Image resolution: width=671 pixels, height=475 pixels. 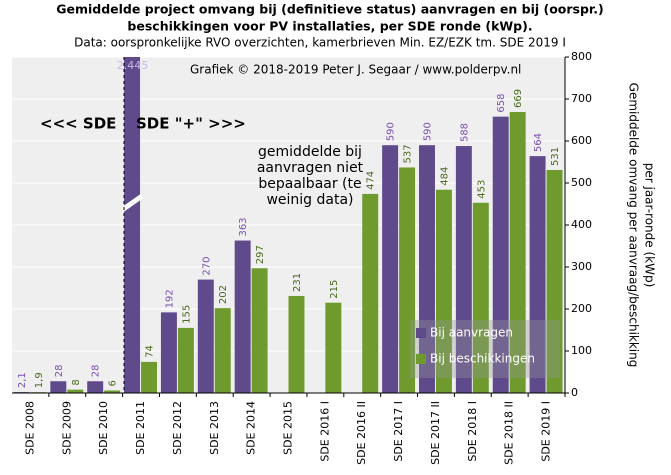 I want to click on x-tick-label: SDE 2018 I, so click(x=472, y=431).